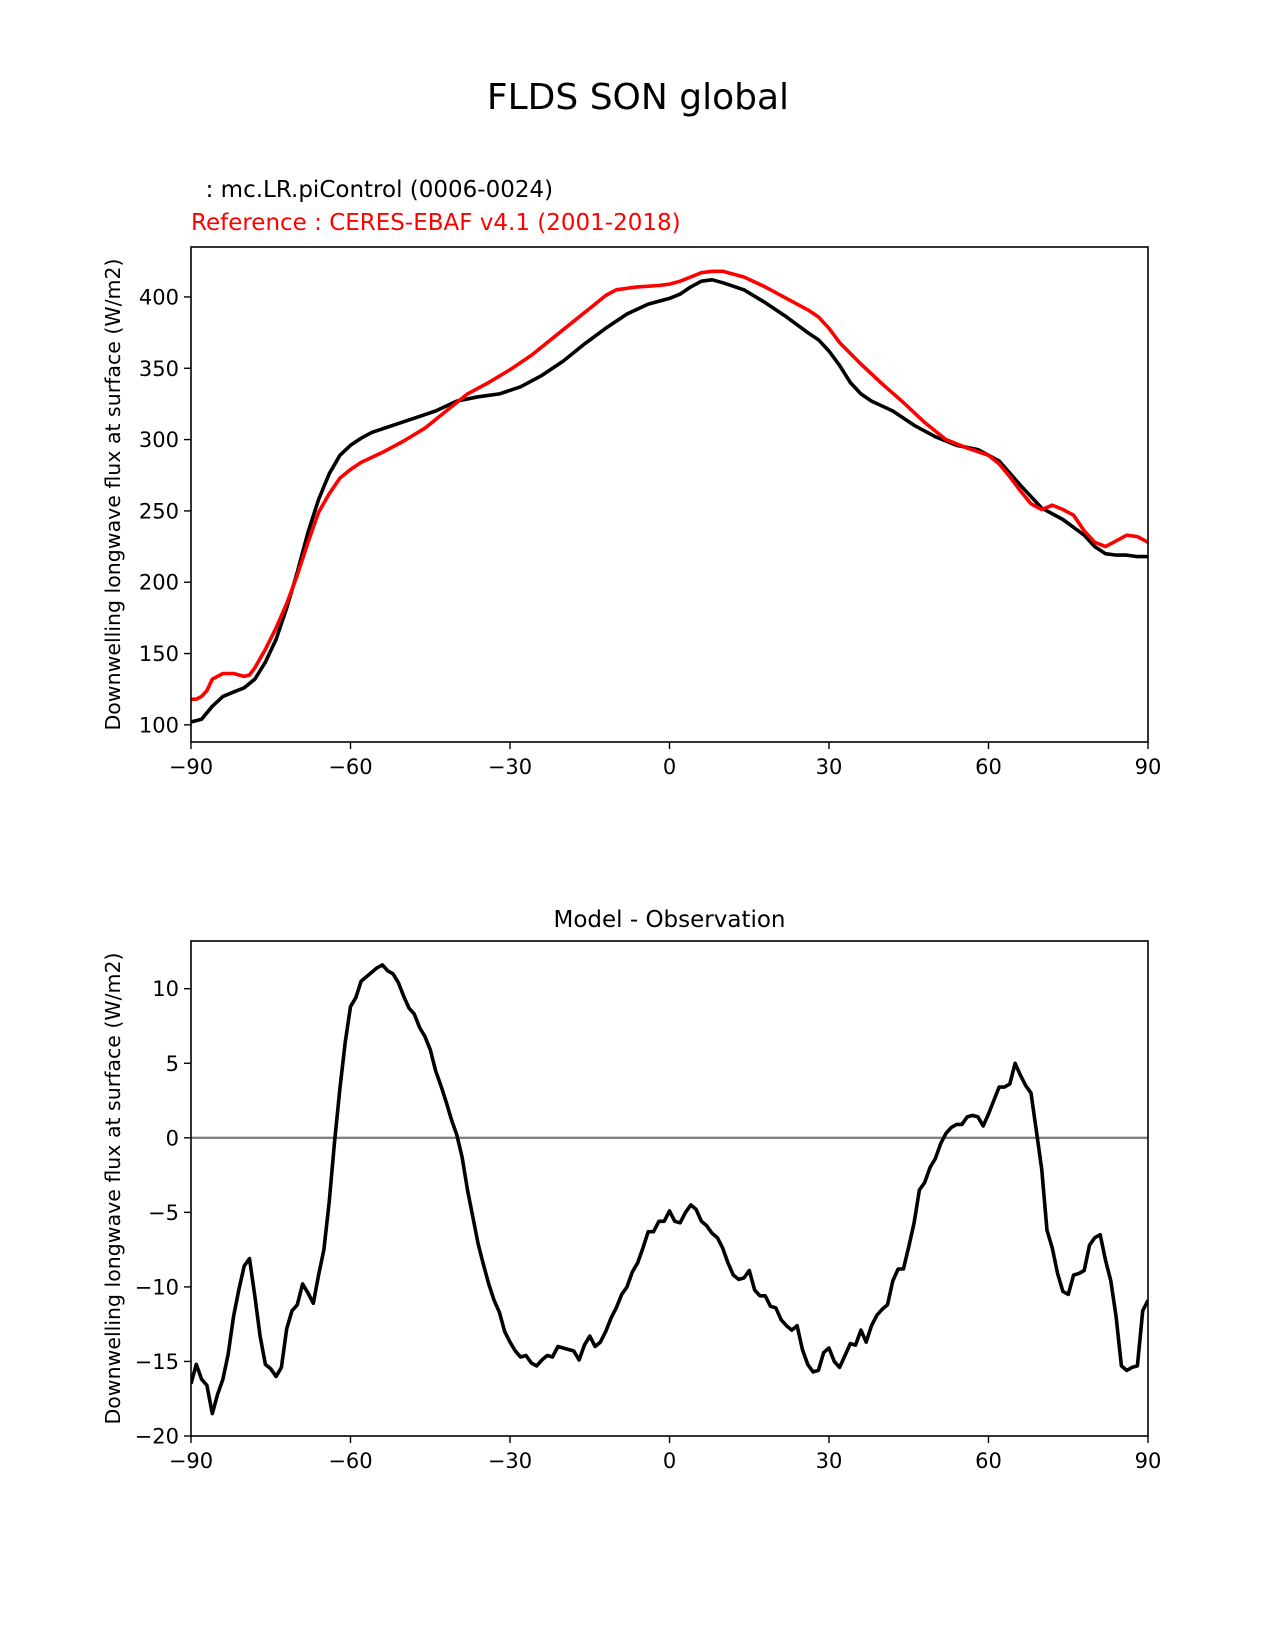 The width and height of the screenshot is (1275, 1650). I want to click on y-tick-label: −15, so click(157, 1362).